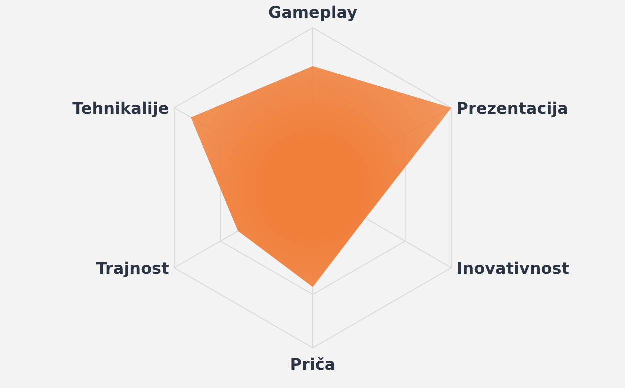  What do you see at coordinates (513, 268) in the screenshot?
I see `spoke-label: Inovativnost` at bounding box center [513, 268].